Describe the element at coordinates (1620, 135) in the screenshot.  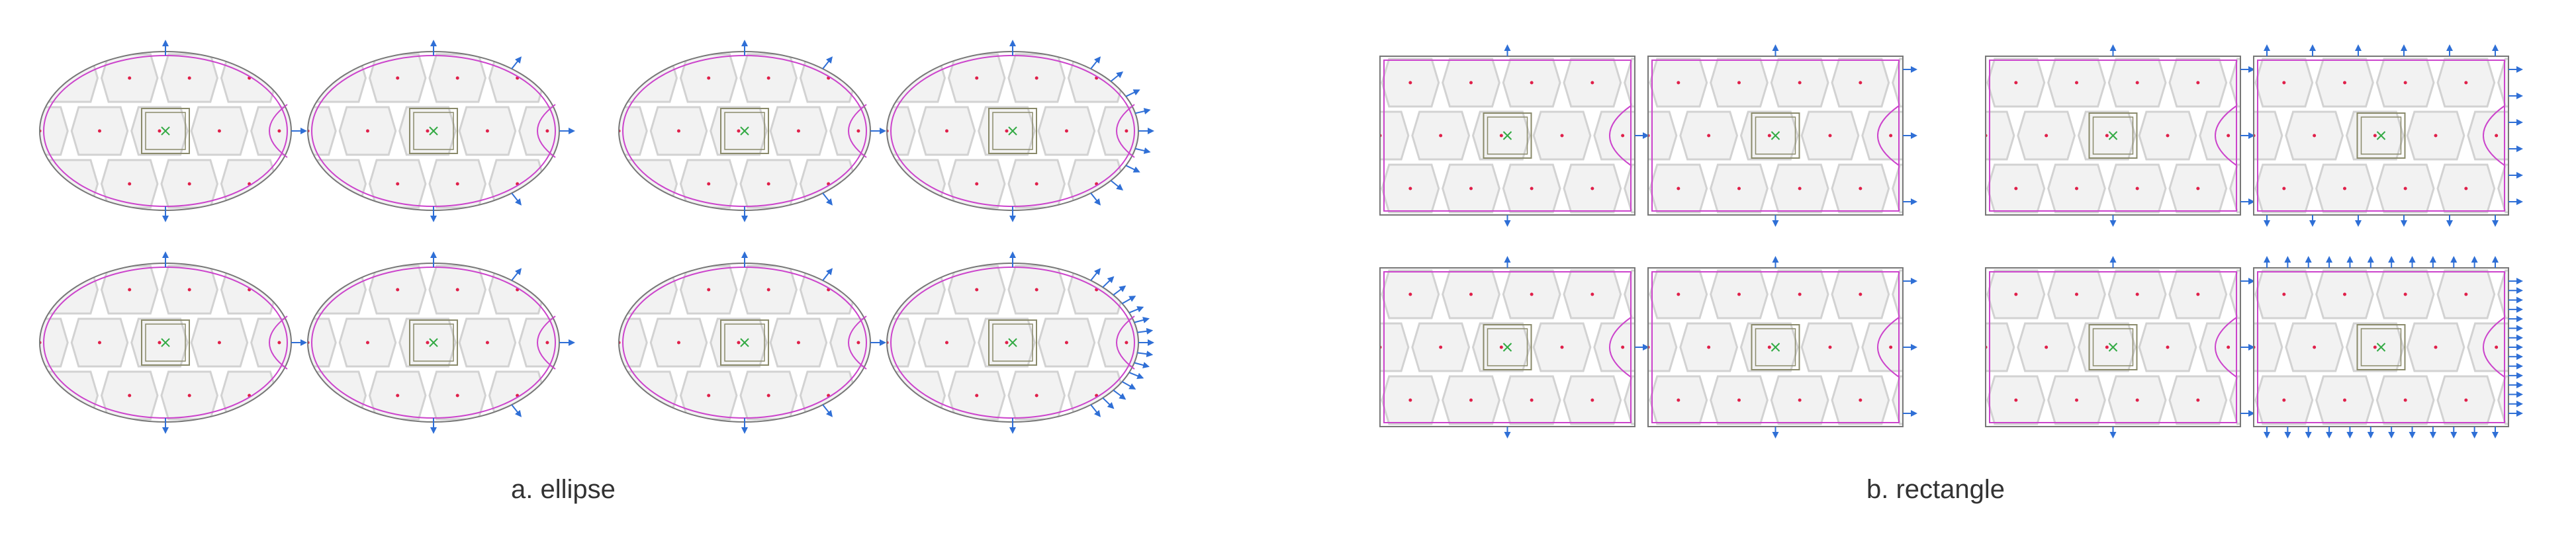
I see `pink-indent-curve` at that location.